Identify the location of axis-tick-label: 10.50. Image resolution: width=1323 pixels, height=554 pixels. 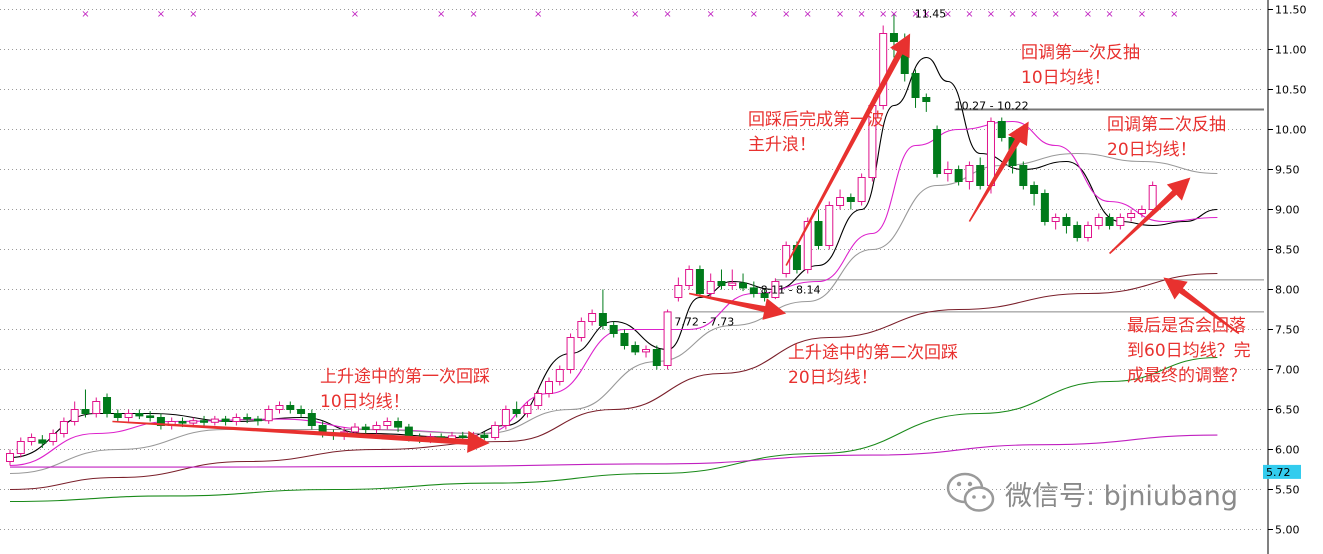
(1291, 90).